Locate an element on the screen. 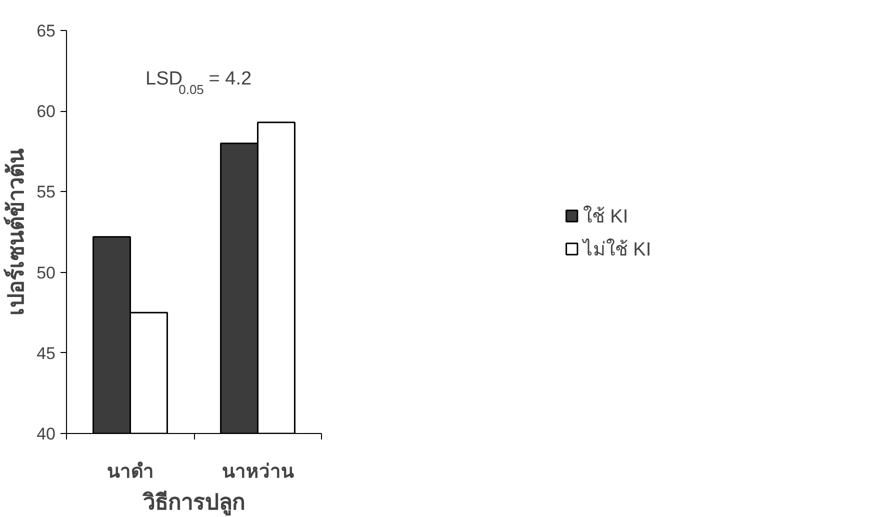  y-tick-label: 65 is located at coordinates (46, 31).